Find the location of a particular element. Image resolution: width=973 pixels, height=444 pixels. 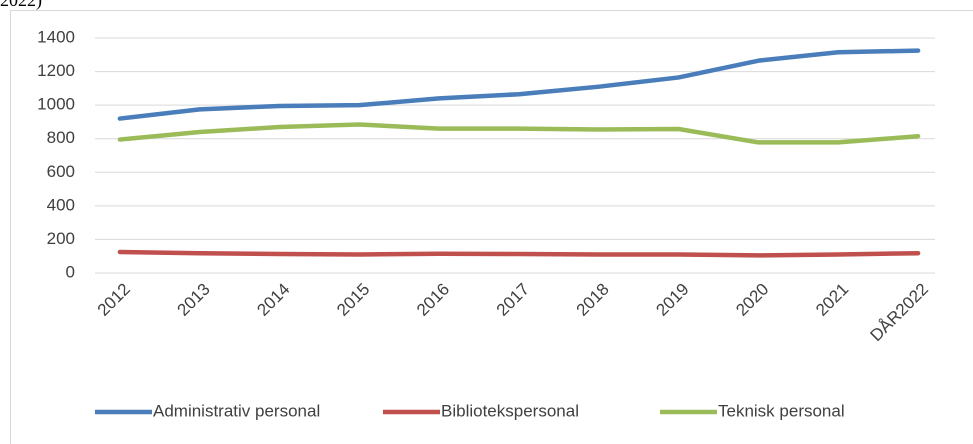

x-tick-label: 2021 is located at coordinates (832, 300).